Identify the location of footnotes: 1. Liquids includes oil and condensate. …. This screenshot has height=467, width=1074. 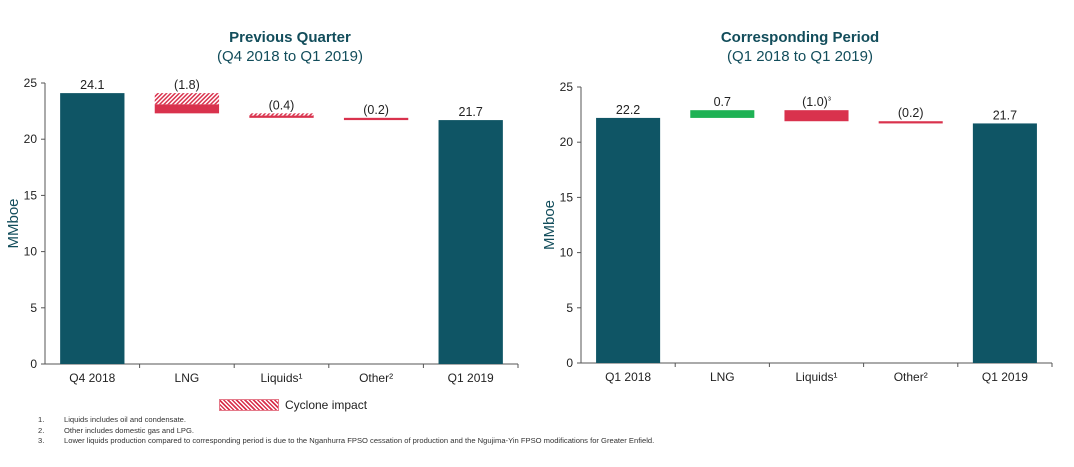
(346, 431).